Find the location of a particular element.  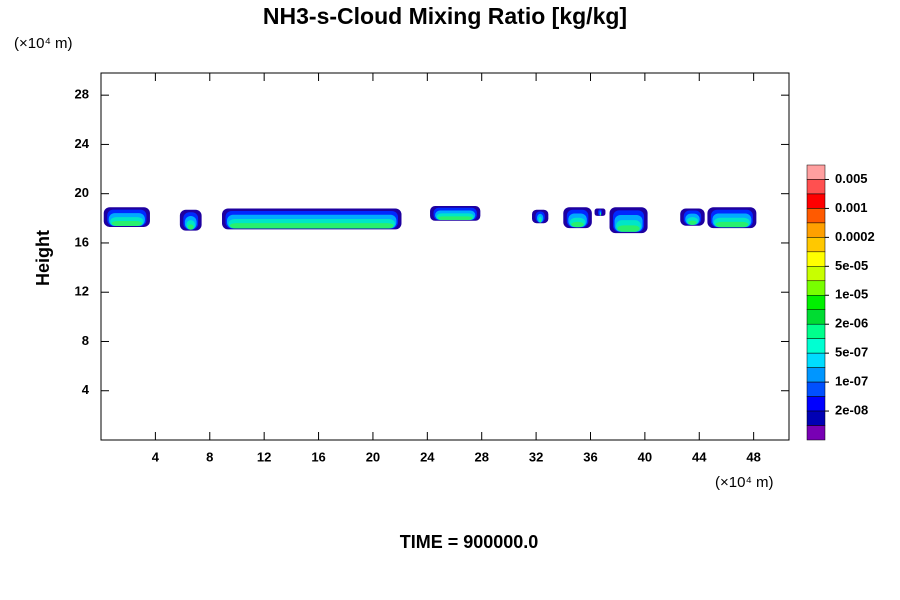

colorbar-label: 5e-07 is located at coordinates (851, 352).